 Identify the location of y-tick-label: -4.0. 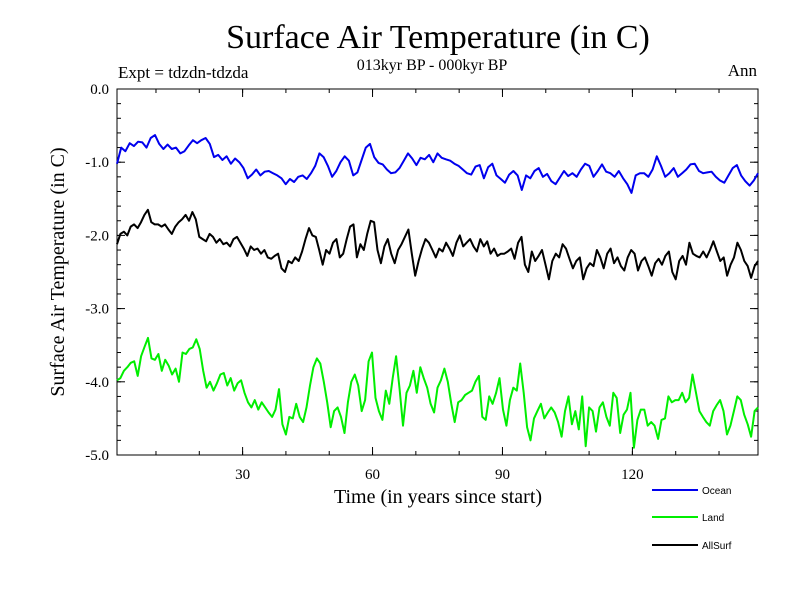
(97, 383).